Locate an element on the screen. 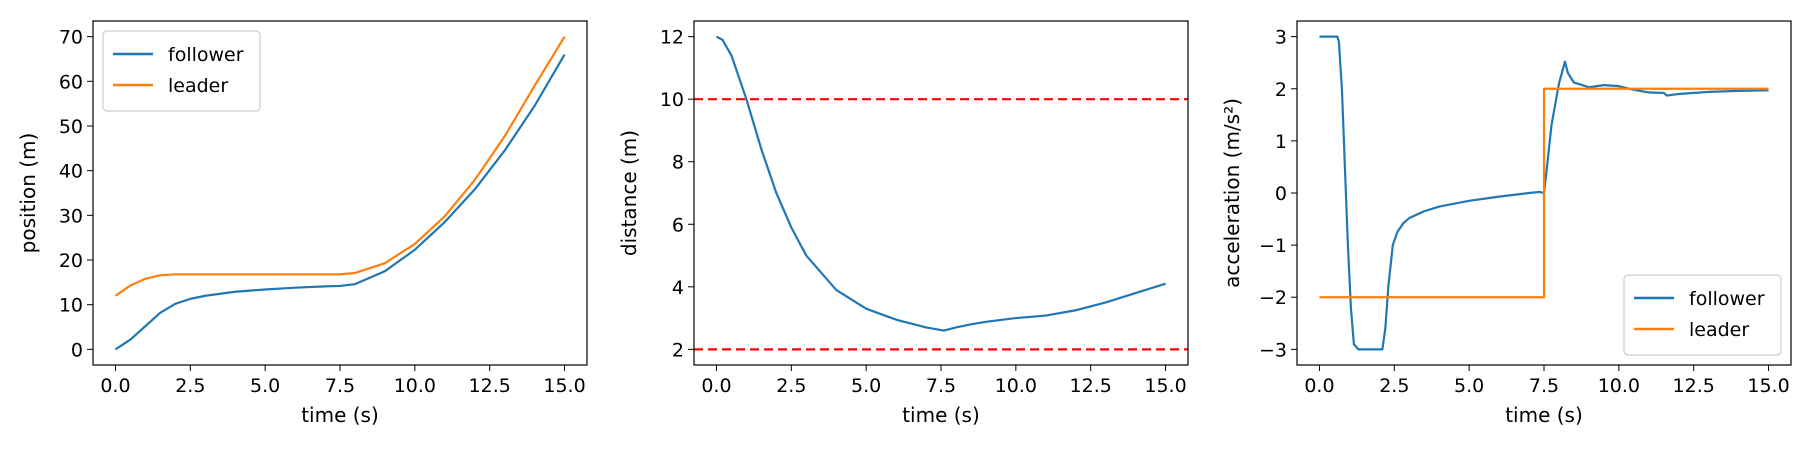 This screenshot has height=450, width=1800. y-tick-label: 12 is located at coordinates (672, 38).